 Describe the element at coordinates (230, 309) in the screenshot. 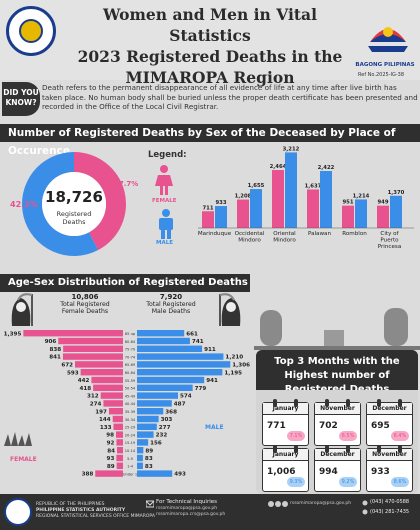

I see `grim-reaper-icon-right` at that location.